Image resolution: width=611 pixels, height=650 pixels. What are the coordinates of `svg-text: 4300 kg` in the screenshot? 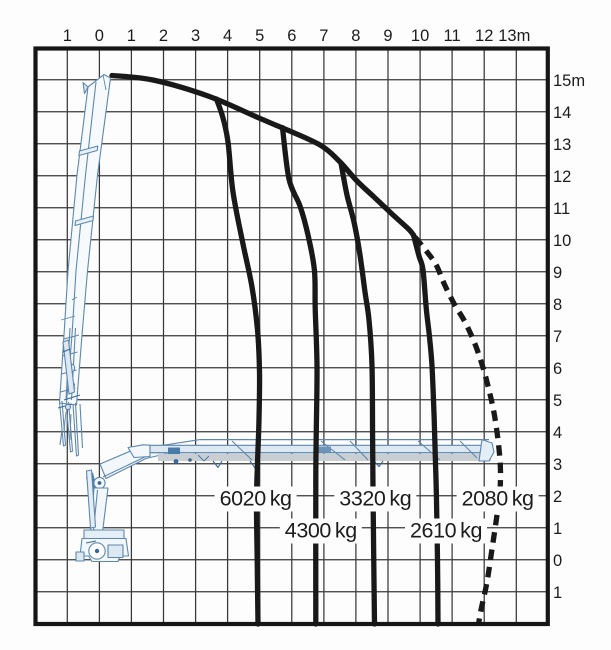 It's located at (321, 531).